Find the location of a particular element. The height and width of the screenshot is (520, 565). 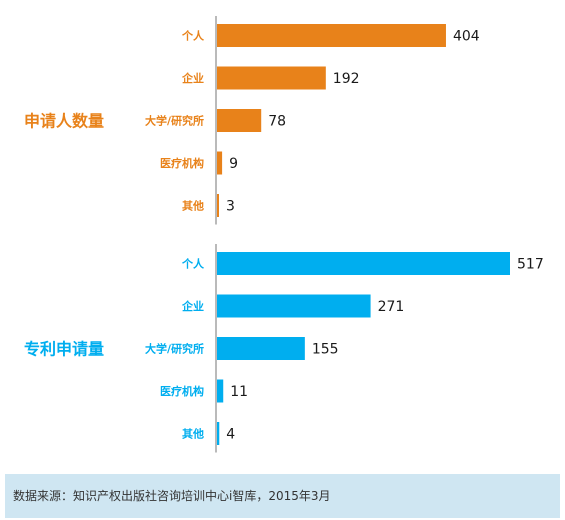

data-label: 517 is located at coordinates (530, 265).